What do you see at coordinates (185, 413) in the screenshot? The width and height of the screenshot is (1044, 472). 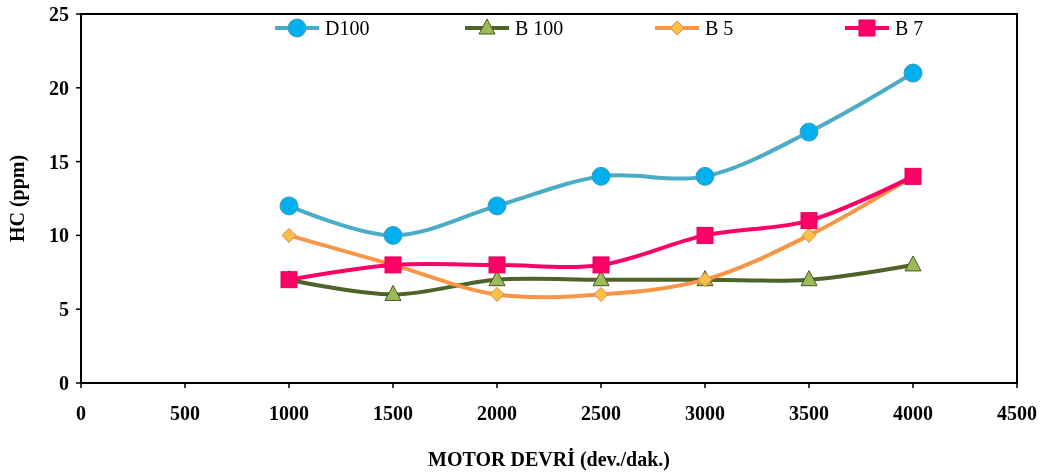 I see `x-tick-label: 500` at bounding box center [185, 413].